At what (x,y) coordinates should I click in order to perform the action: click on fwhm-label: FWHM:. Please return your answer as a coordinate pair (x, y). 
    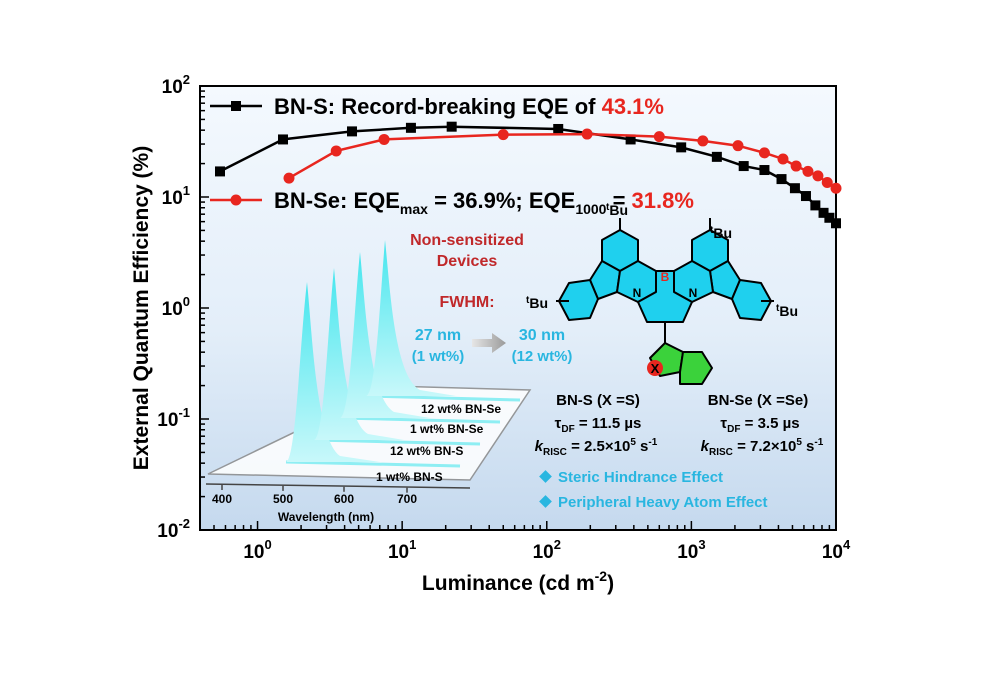
    Looking at the image, I should click on (466, 302).